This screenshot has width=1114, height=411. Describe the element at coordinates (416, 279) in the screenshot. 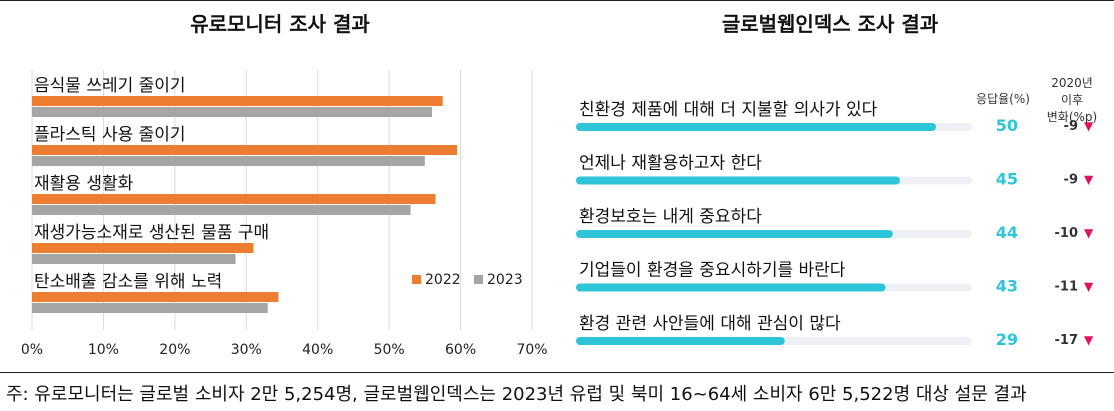

I see `legend-swatch-2022` at that location.